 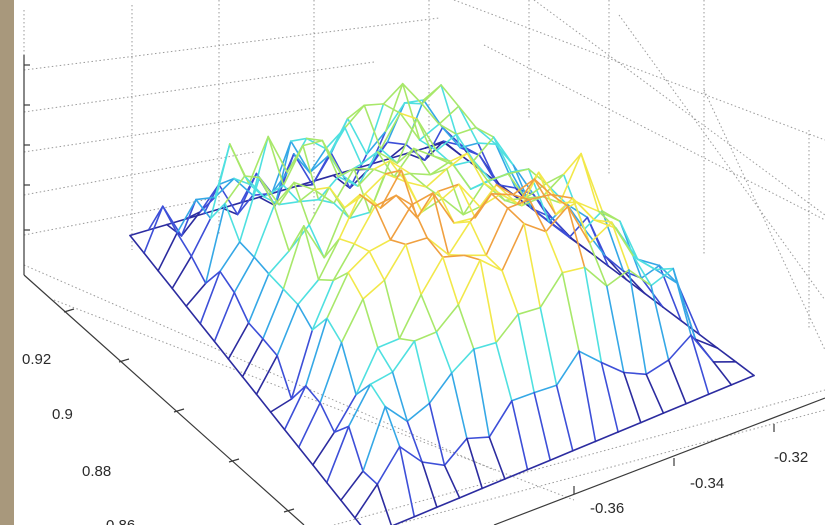 I want to click on x-axis-line, so click(x=659, y=461).